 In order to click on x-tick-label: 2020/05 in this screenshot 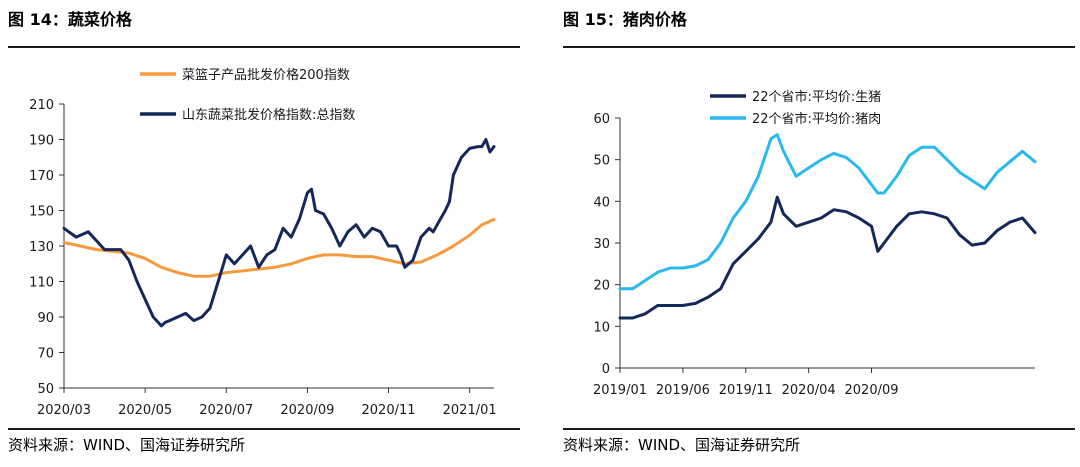, I will do `click(145, 410)`.